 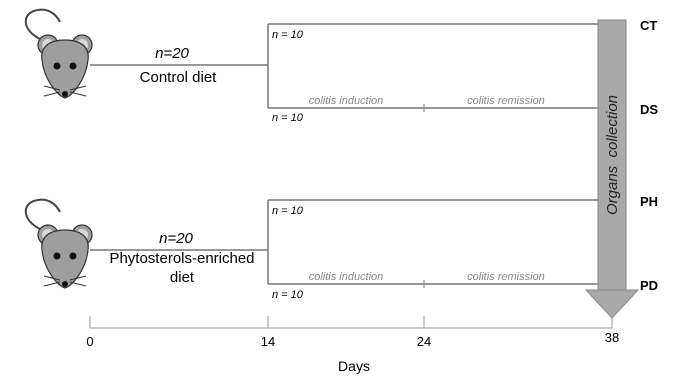 What do you see at coordinates (648, 25) in the screenshot?
I see `endpoint-ct: CT` at bounding box center [648, 25].